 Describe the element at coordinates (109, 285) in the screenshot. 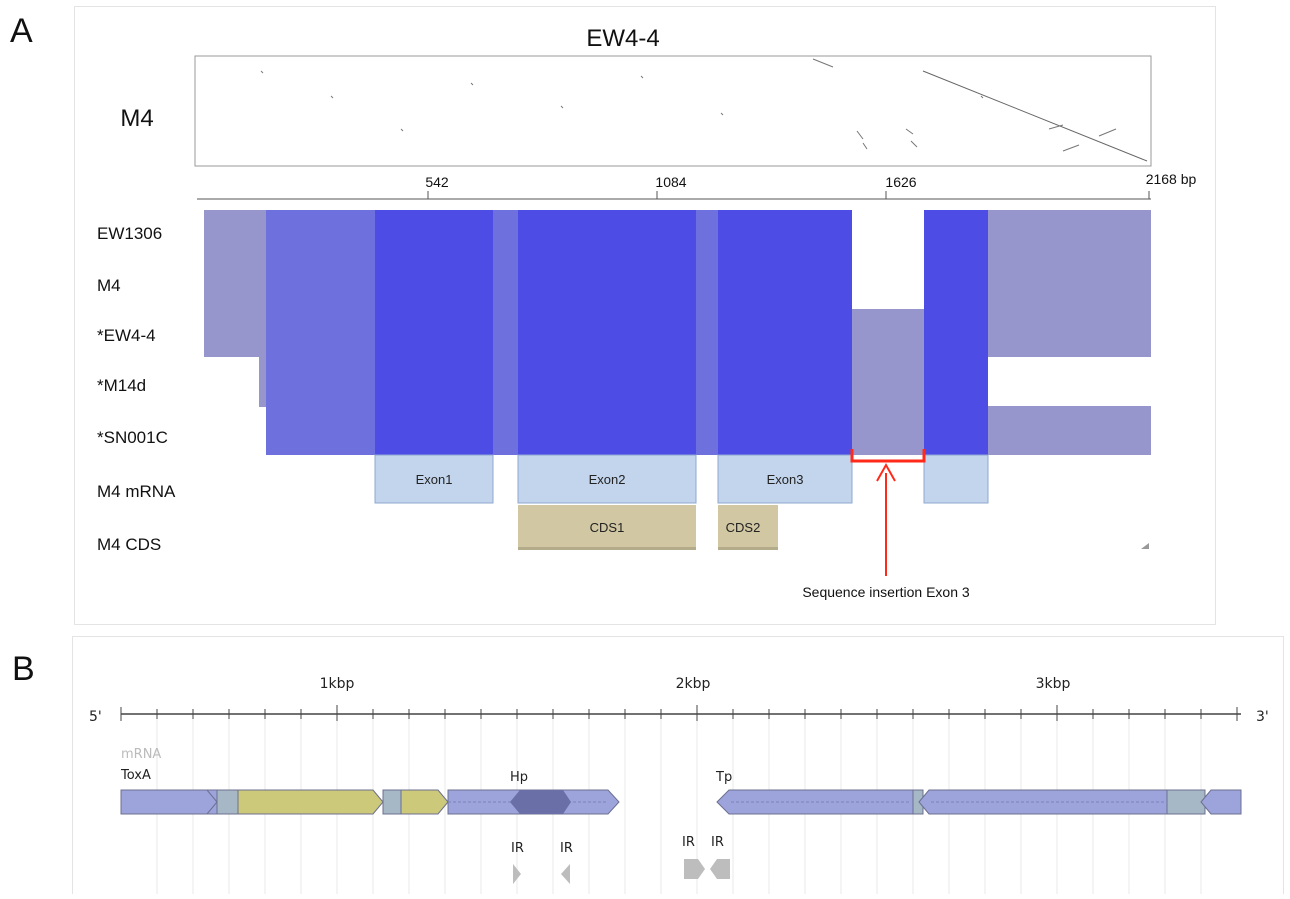

I see `track-label-m4: M4` at that location.